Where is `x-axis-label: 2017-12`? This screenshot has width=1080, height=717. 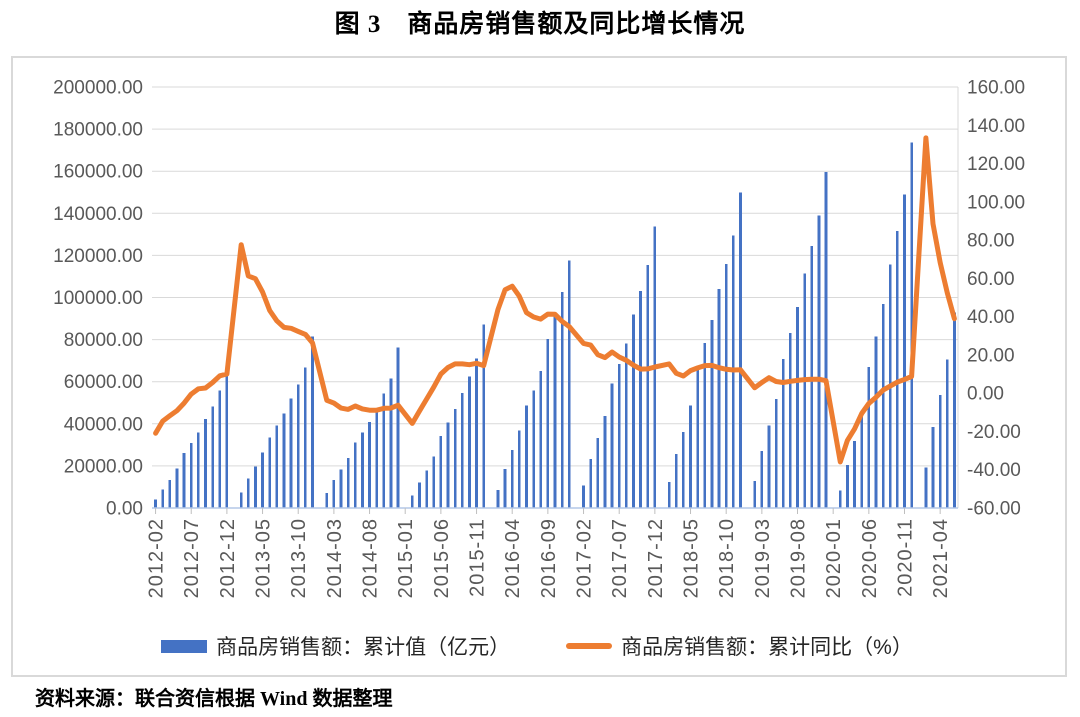 x-axis-label: 2017-12 is located at coordinates (656, 558).